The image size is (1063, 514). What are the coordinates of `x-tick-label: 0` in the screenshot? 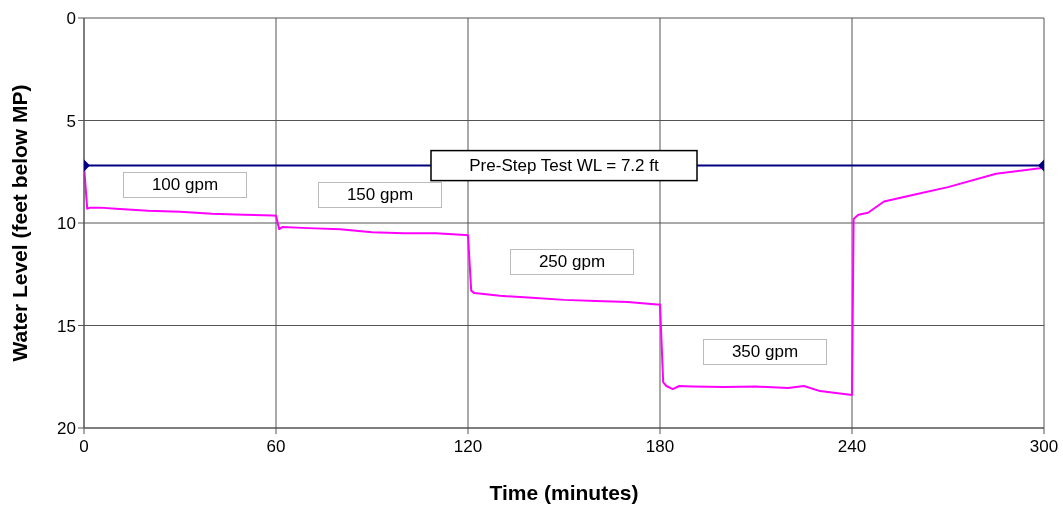 It's located at (84, 447).